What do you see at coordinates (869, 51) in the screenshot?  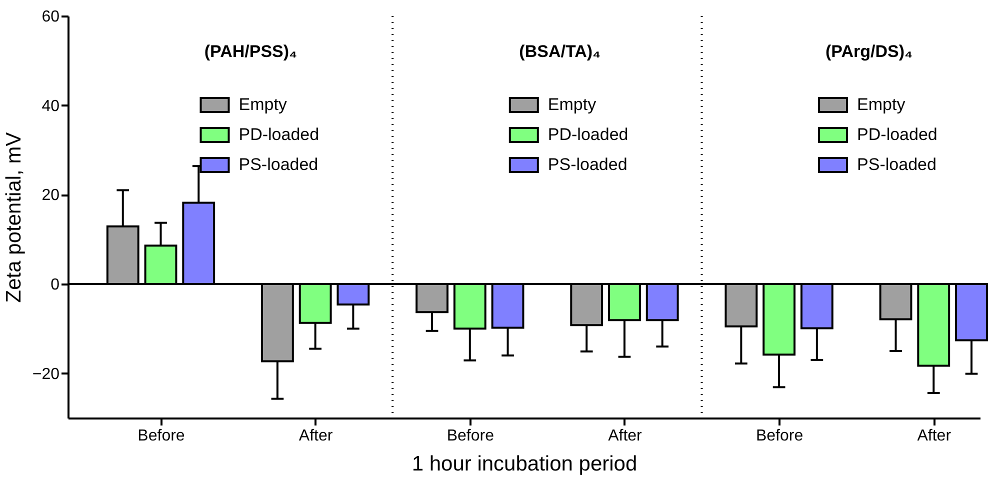 I see `annotation: (PArg/DS)₄` at bounding box center [869, 51].